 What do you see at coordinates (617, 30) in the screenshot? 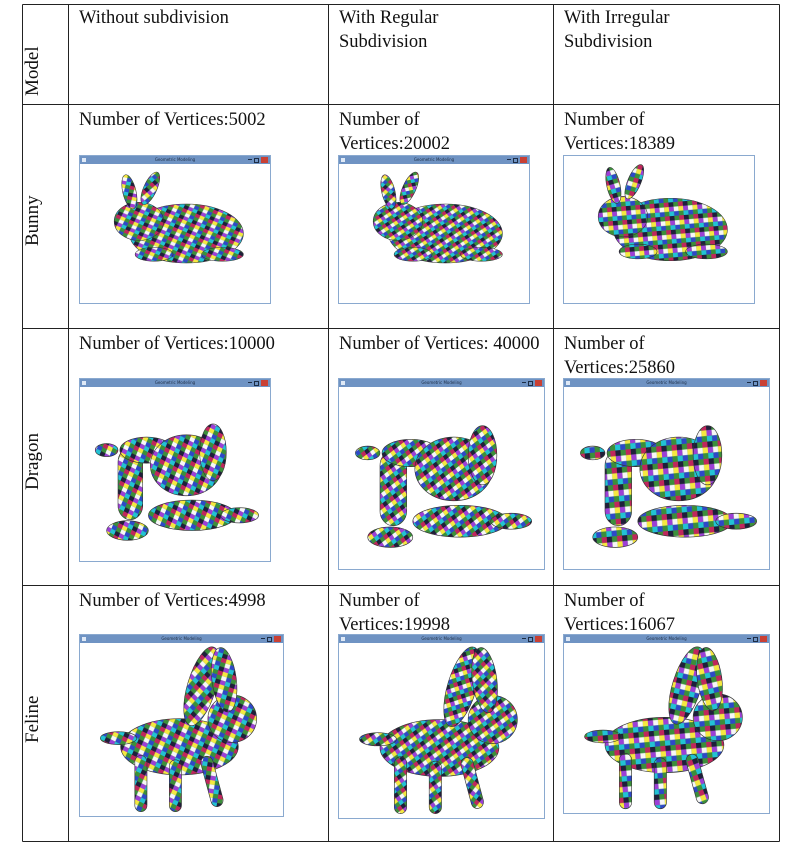
I see `header-irregular-subdivision: With Irregular Subdivision` at bounding box center [617, 30].